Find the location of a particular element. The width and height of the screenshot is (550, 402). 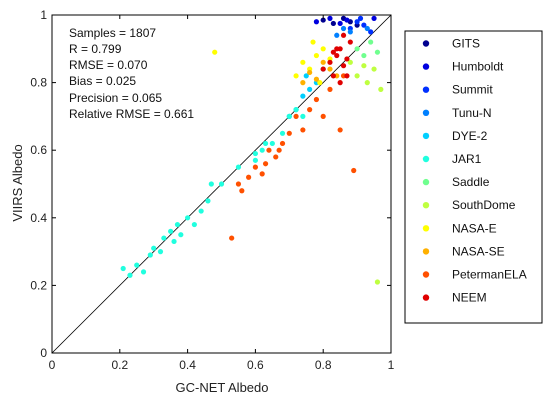

legend-item-summit: Summit is located at coordinates (457, 90).